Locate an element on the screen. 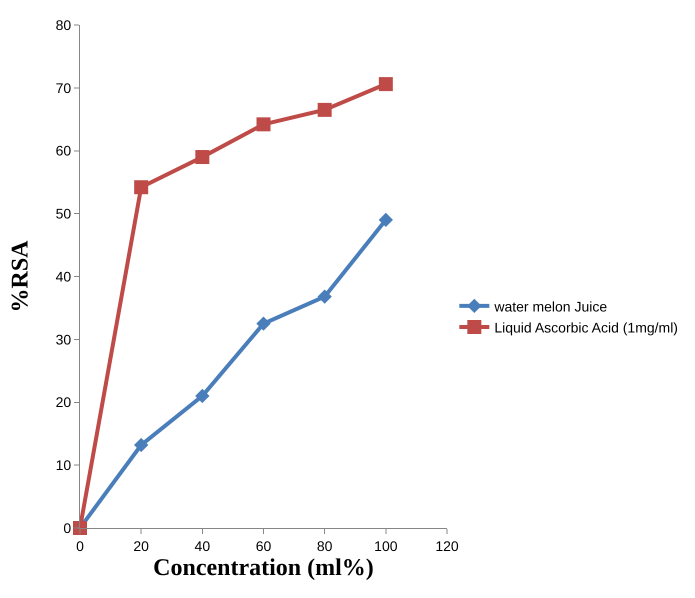  legend-label: Liquid Ascorbic Acid (1mg/ml) is located at coordinates (586, 328).